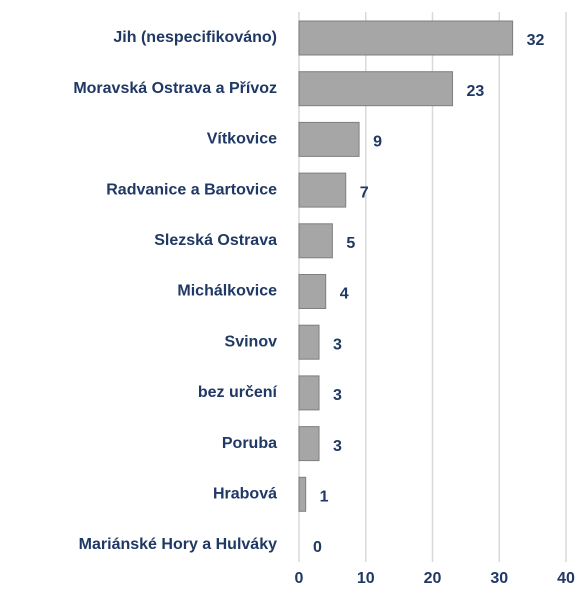 The image size is (579, 609). Describe the element at coordinates (433, 578) in the screenshot. I see `x-tick-label: 20` at that location.